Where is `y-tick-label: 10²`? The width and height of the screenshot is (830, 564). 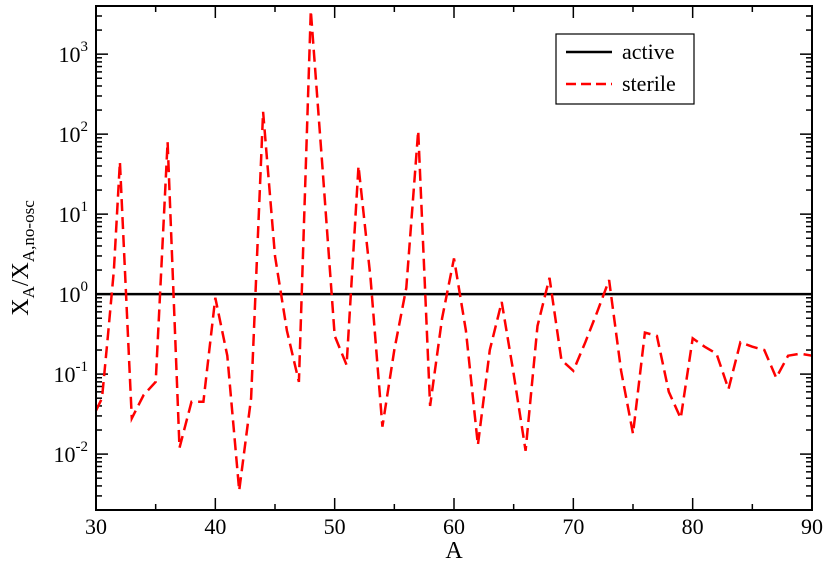 y-tick-label: 10² is located at coordinates (74, 133).